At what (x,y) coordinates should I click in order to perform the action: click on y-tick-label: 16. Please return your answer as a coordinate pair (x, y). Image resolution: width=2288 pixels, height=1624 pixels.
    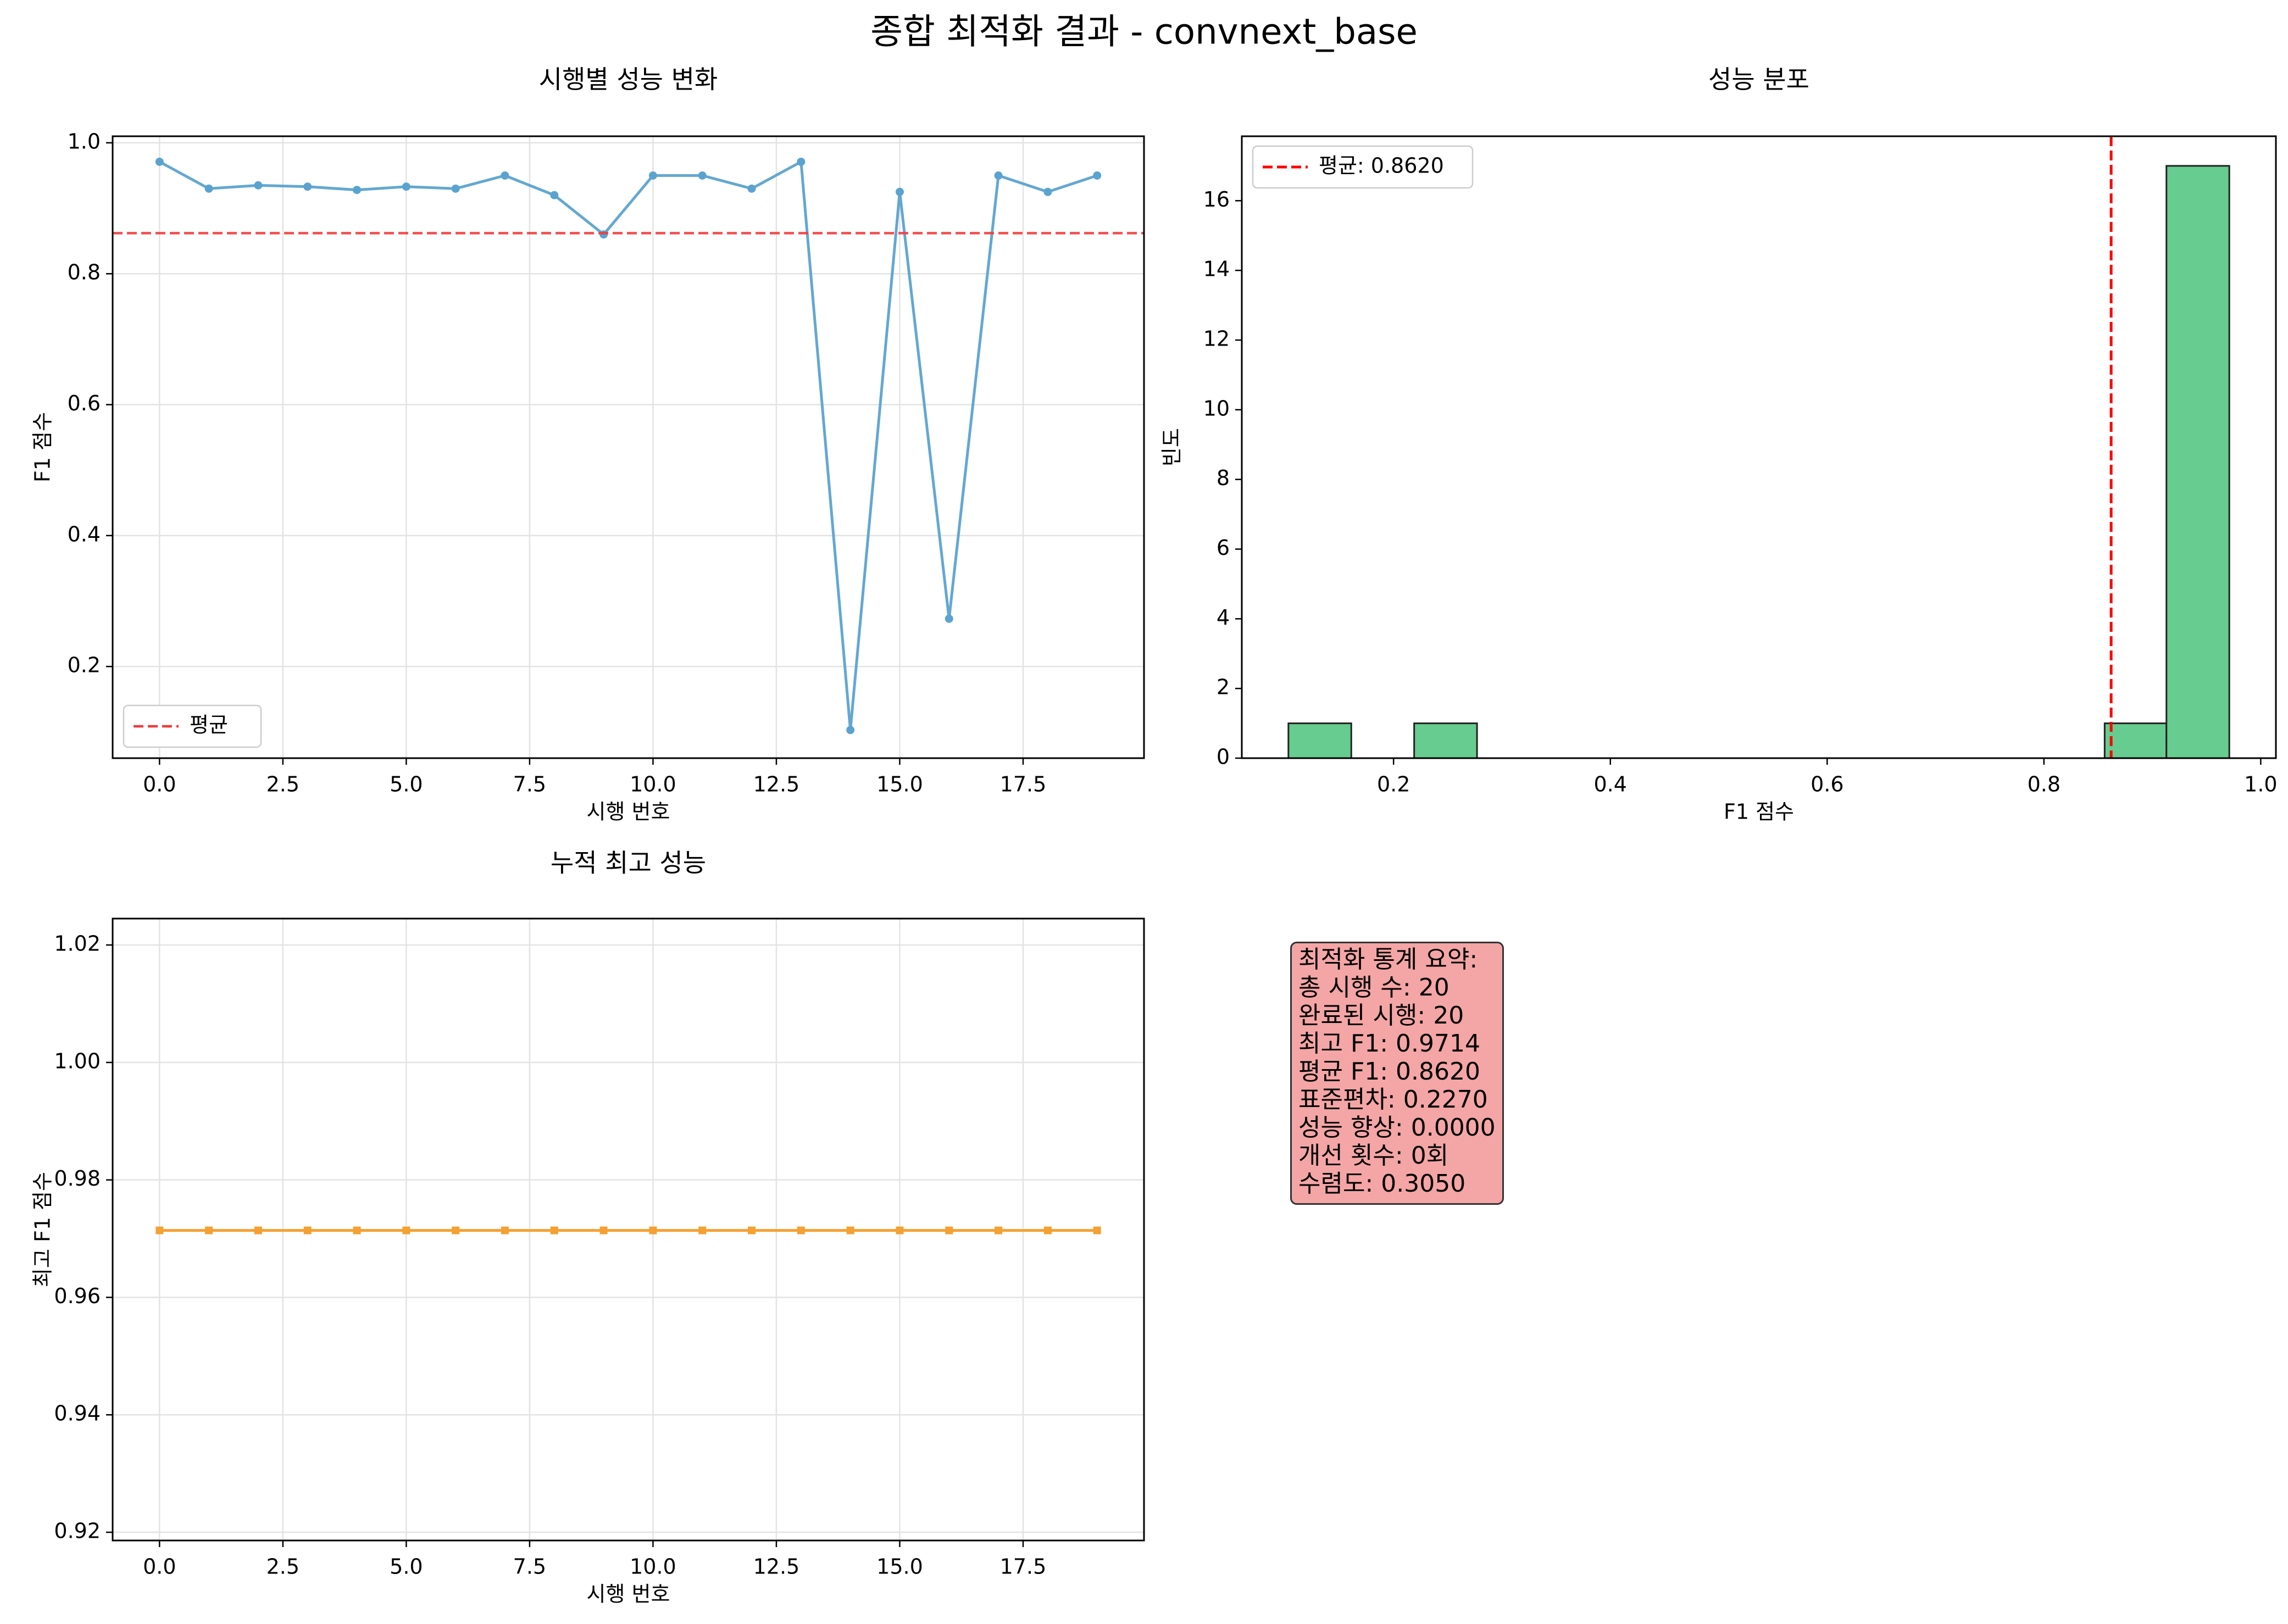
    Looking at the image, I should click on (1217, 199).